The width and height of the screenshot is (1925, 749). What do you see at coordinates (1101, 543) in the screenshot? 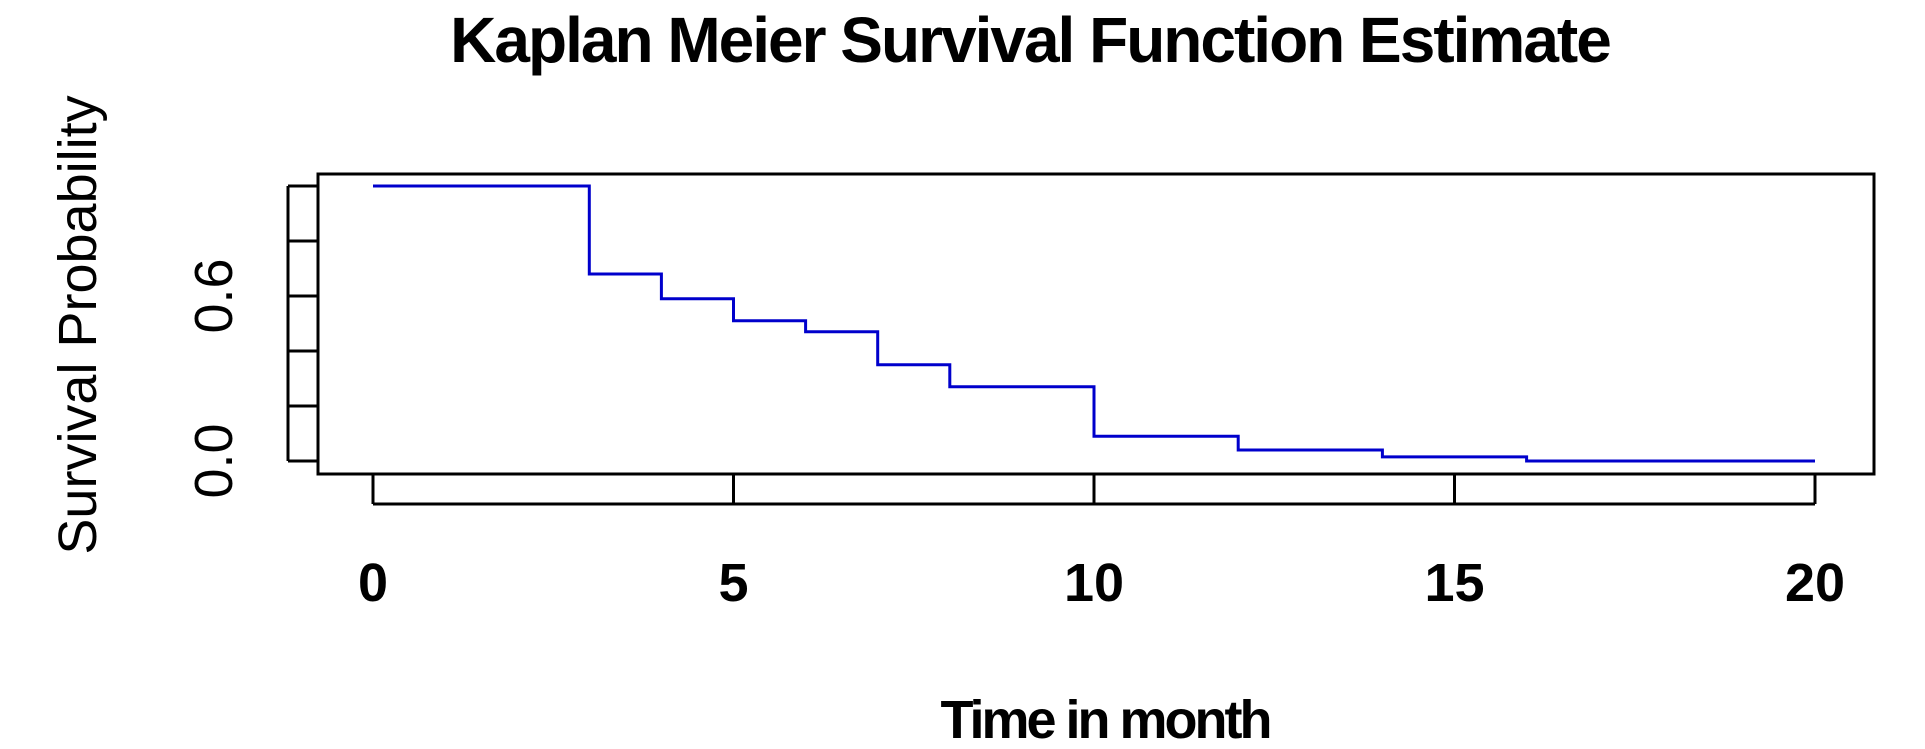
I see `x-axis: 0 5 10 15 20` at bounding box center [1101, 543].